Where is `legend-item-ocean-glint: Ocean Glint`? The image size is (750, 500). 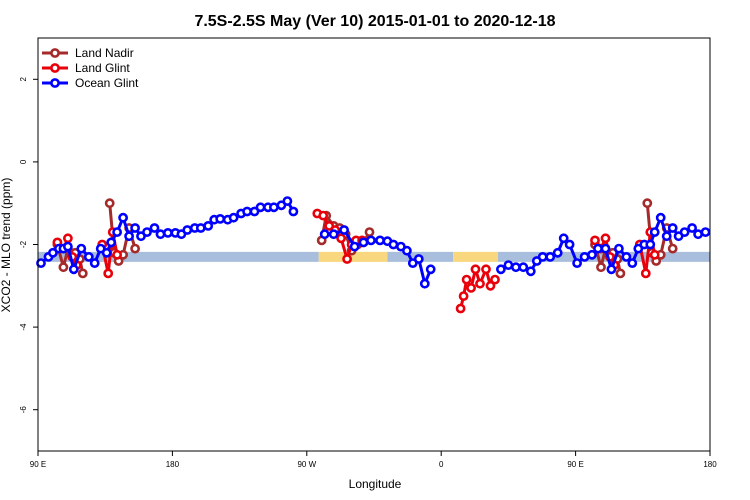
legend-item-ocean-glint: Ocean Glint is located at coordinates (90, 83).